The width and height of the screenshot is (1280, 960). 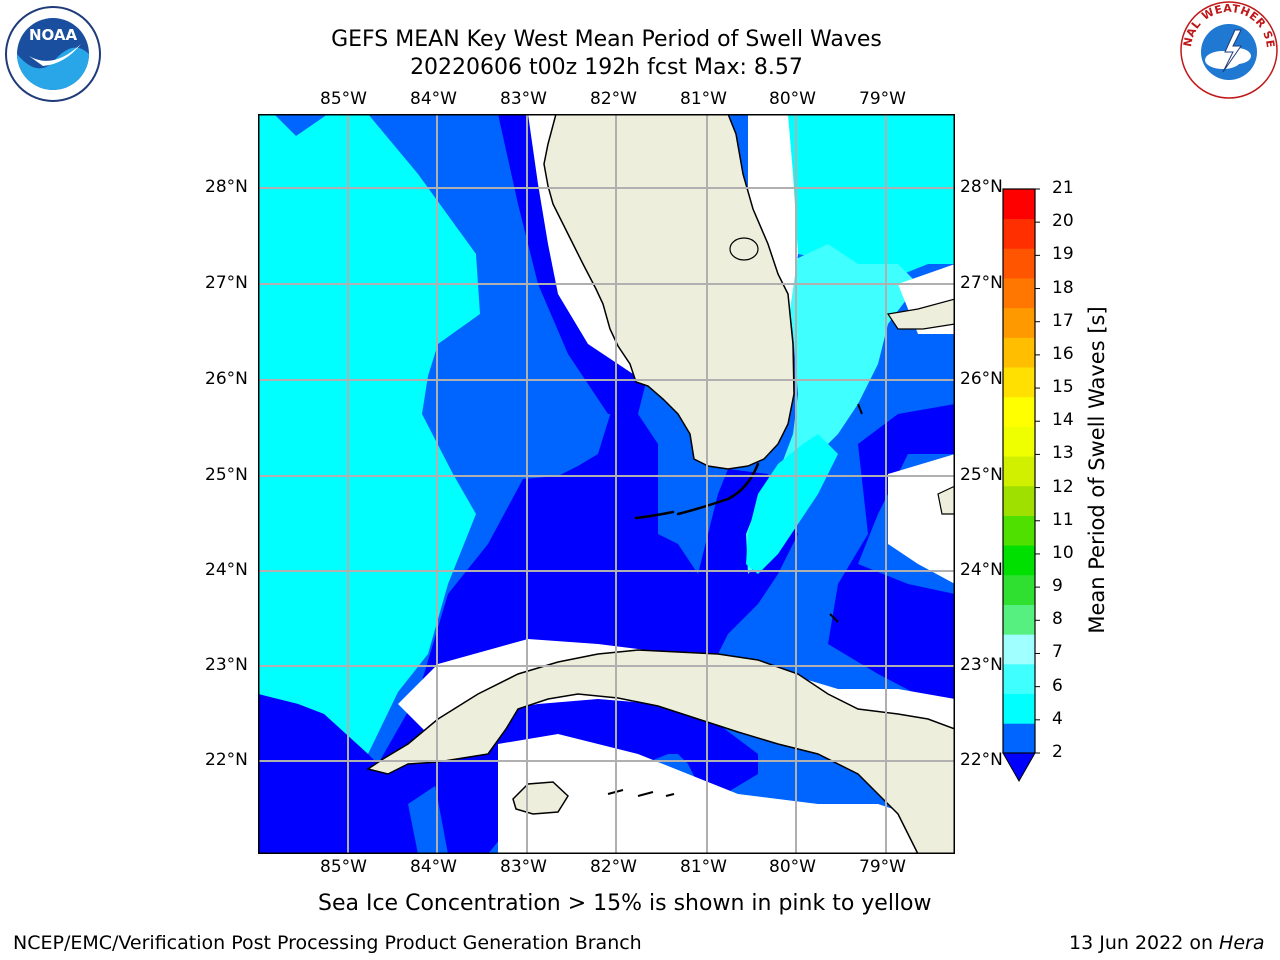 What do you see at coordinates (343, 99) in the screenshot?
I see `lon-label-top: 85°W` at bounding box center [343, 99].